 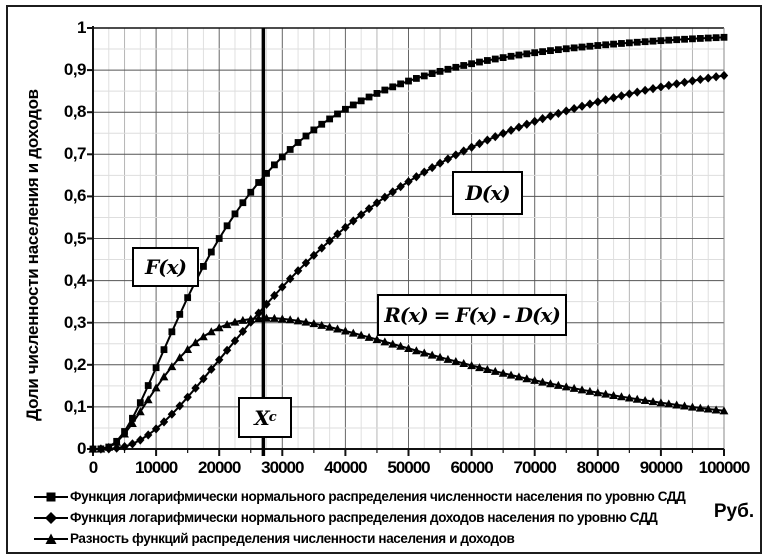 What do you see at coordinates (75, 70) in the screenshot?
I see `y-tick-label: 0,9` at bounding box center [75, 70].